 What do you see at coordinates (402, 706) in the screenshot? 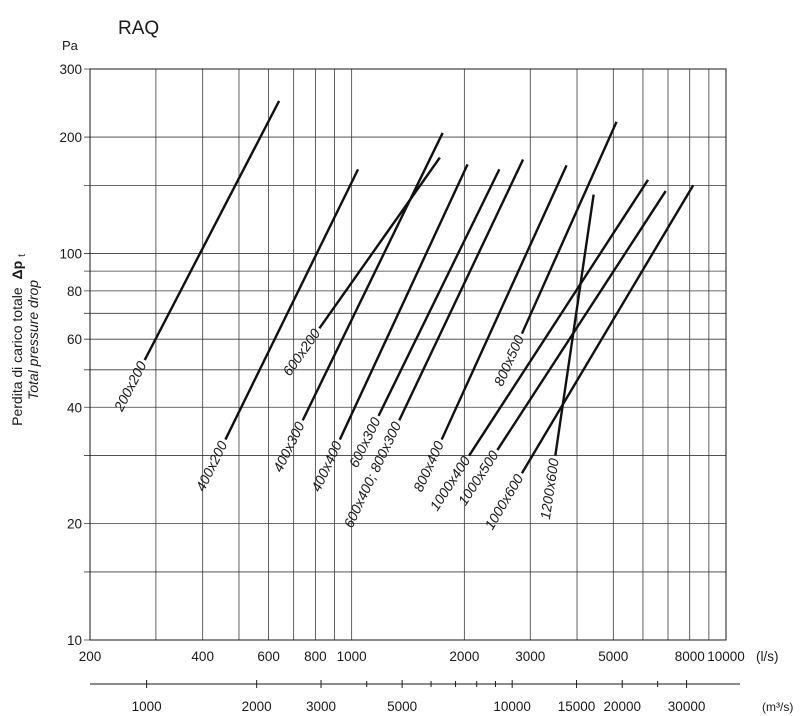
I see `secondary-tick-label: 5000` at bounding box center [402, 706].